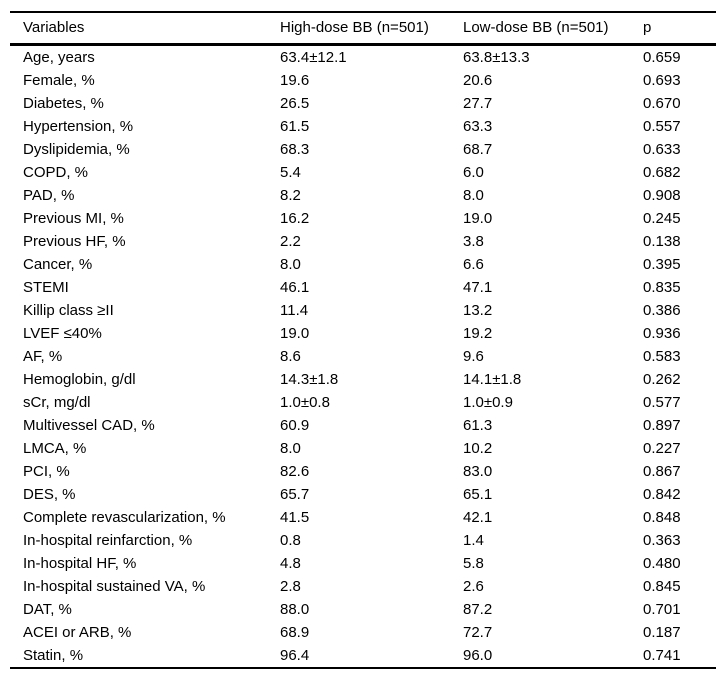 The width and height of the screenshot is (728, 683). I want to click on cell-variable: Dyslipidemia, %, so click(76, 149).